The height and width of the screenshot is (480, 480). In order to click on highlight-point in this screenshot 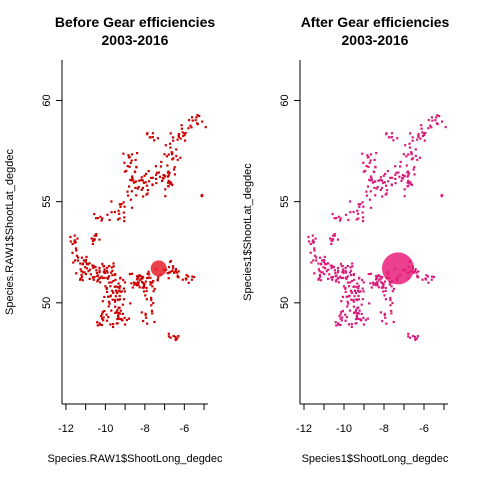, I will do `click(398, 268)`.